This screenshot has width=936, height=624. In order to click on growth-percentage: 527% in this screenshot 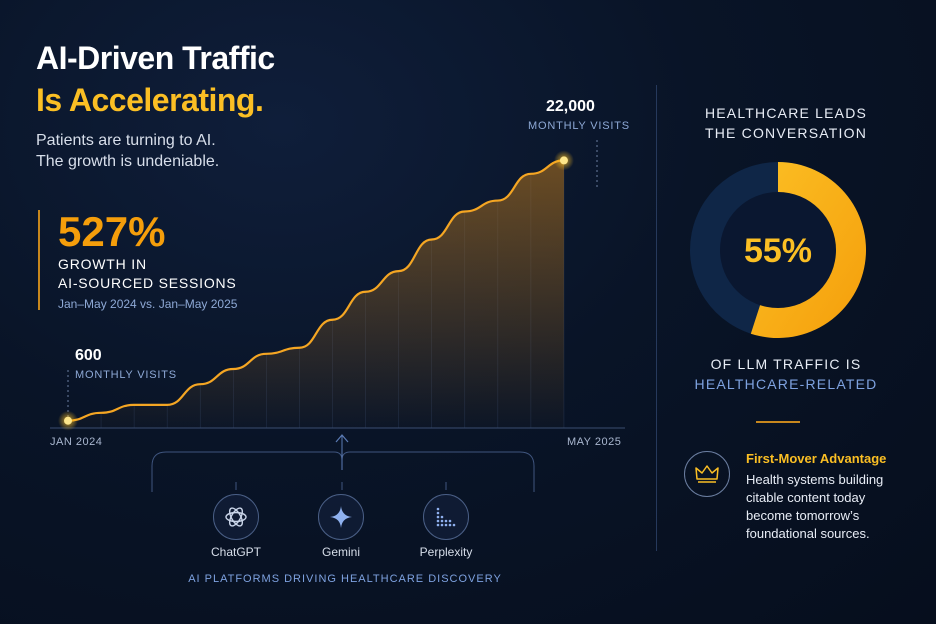, I will do `click(112, 231)`.